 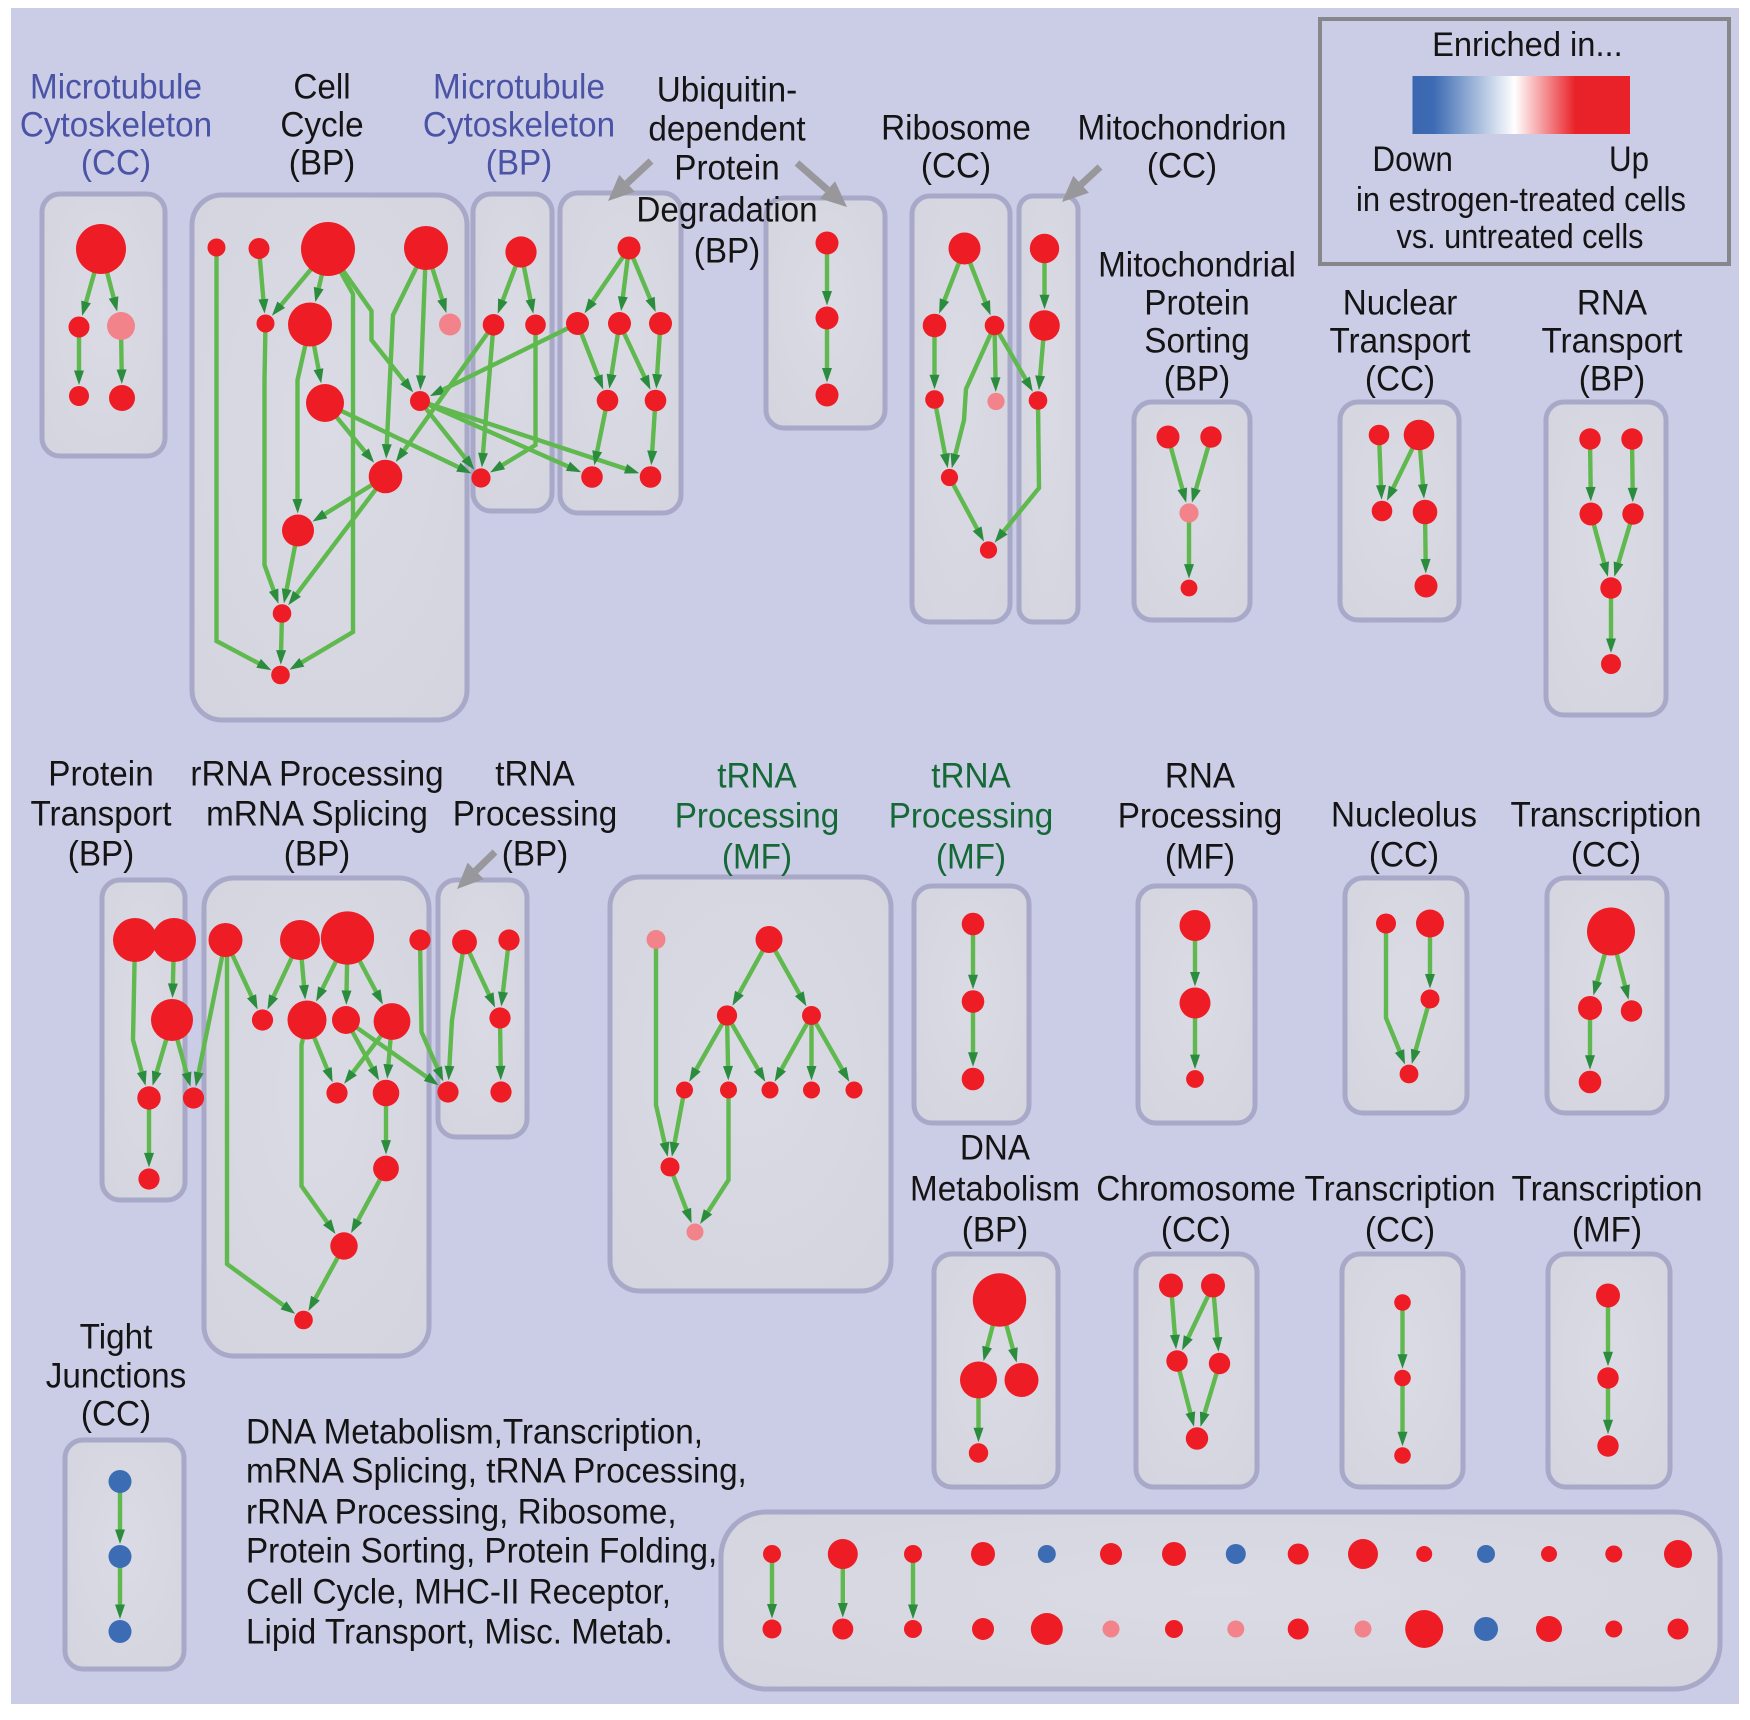 What do you see at coordinates (1629, 159) in the screenshot?
I see `svg-text: Up` at bounding box center [1629, 159].